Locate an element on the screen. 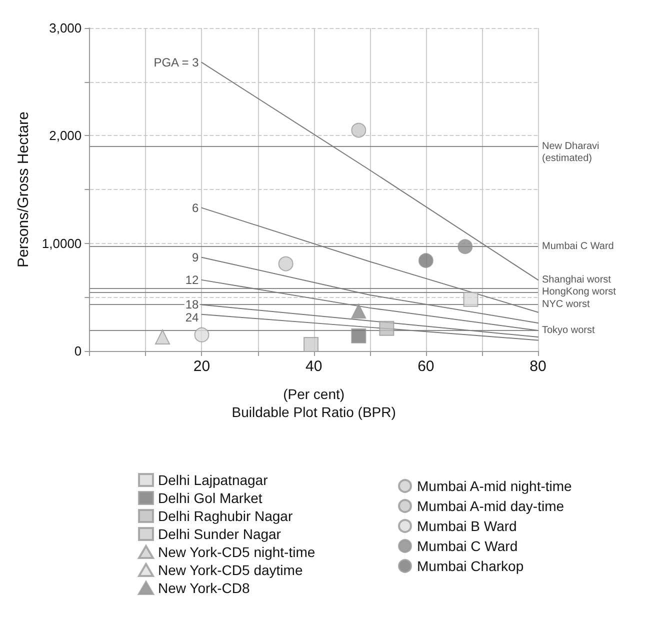 The width and height of the screenshot is (655, 619). legend-label: Delhi Raghubir Nagar is located at coordinates (225, 516).